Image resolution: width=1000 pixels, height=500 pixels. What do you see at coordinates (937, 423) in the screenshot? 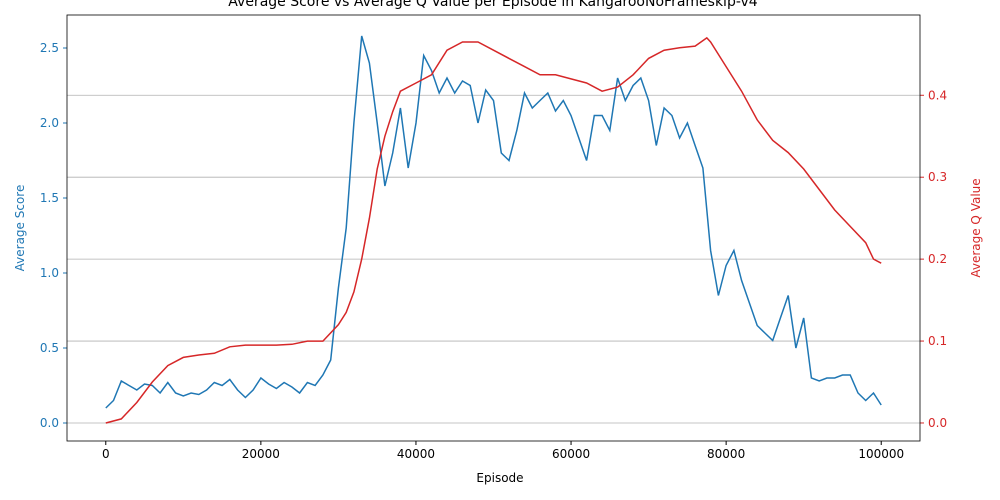
I see `y2-tick-label: 0.0` at bounding box center [937, 423].